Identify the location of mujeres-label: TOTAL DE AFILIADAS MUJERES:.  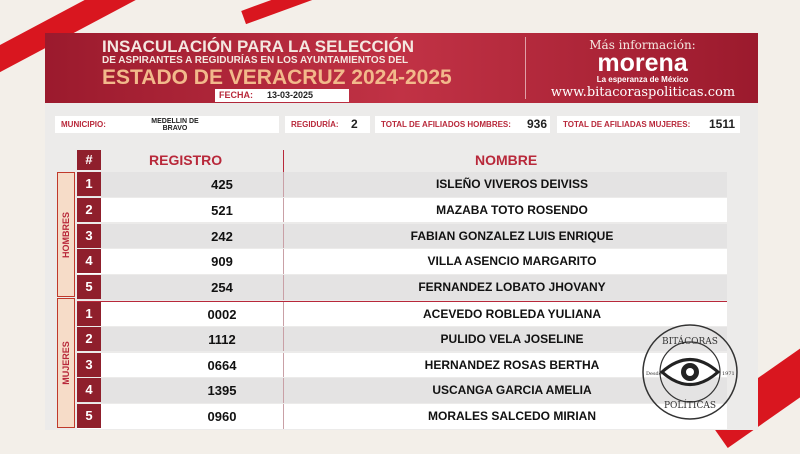
(627, 124).